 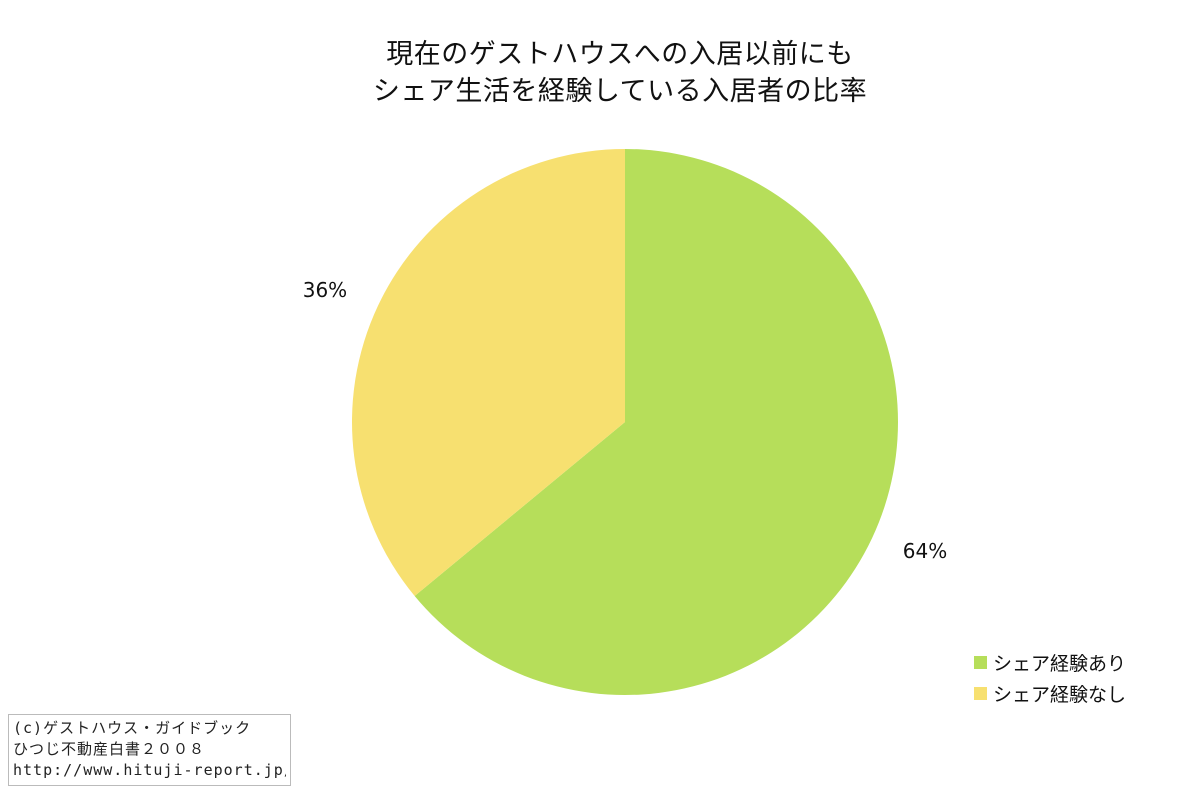 What do you see at coordinates (980, 693) in the screenshot?
I see `legend-swatch-not-experienced` at bounding box center [980, 693].